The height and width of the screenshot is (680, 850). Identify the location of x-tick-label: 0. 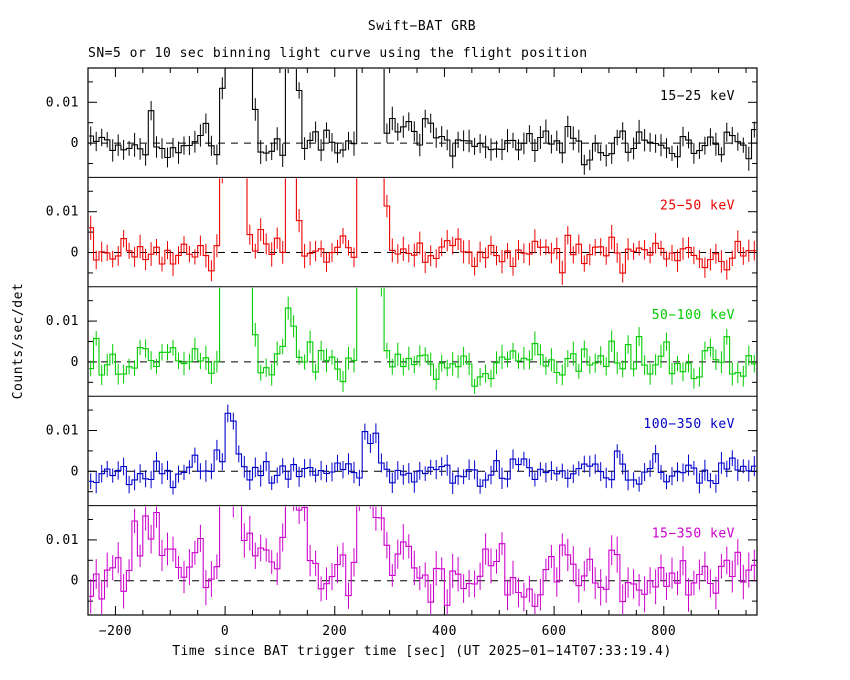
(225, 631).